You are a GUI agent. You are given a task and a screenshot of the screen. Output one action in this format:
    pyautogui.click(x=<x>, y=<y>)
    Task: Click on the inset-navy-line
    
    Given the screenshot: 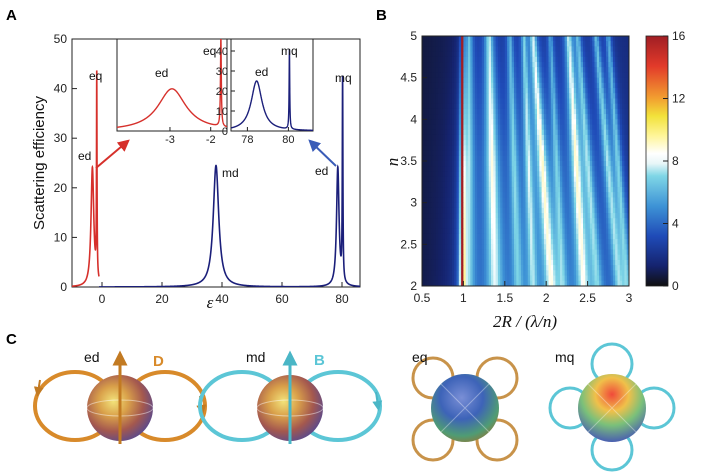 What is the action you would take?
    pyautogui.click(x=272, y=90)
    